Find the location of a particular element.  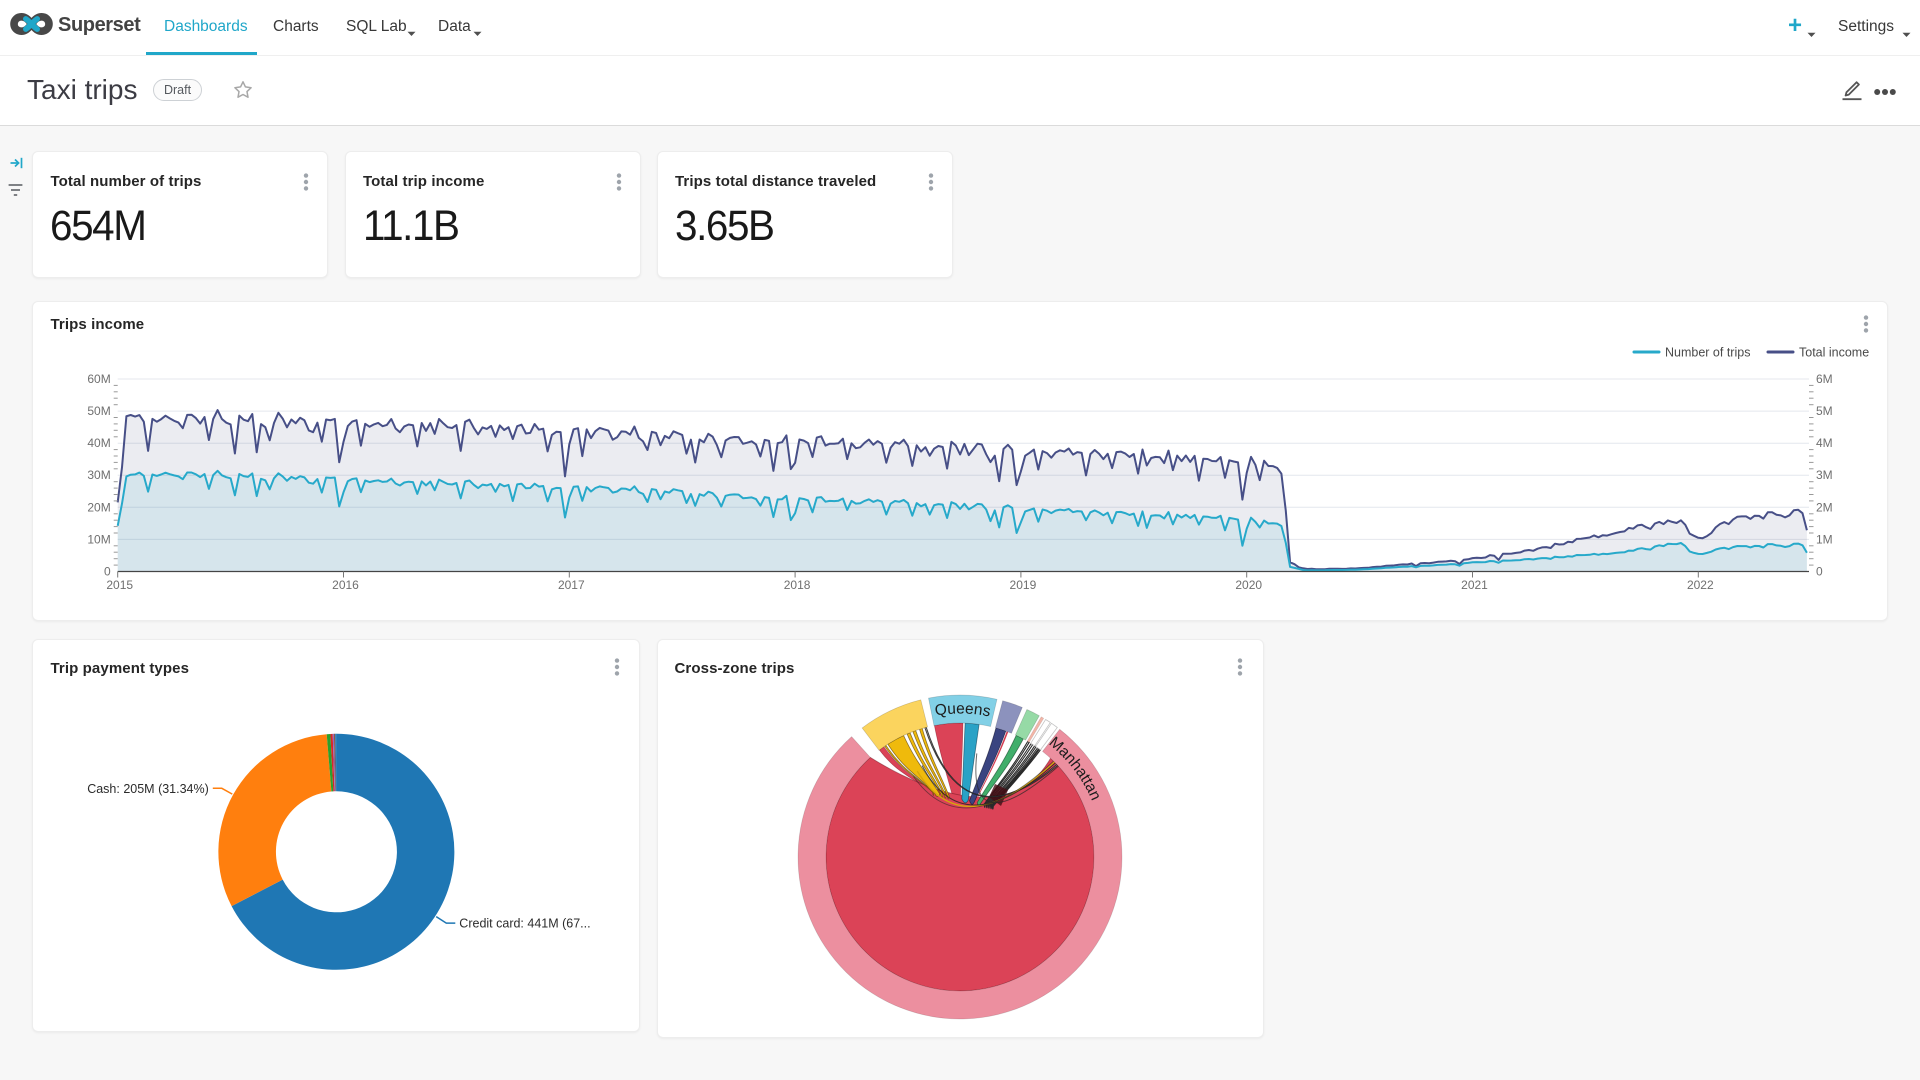

svg-text: 10M is located at coordinates (98, 539).